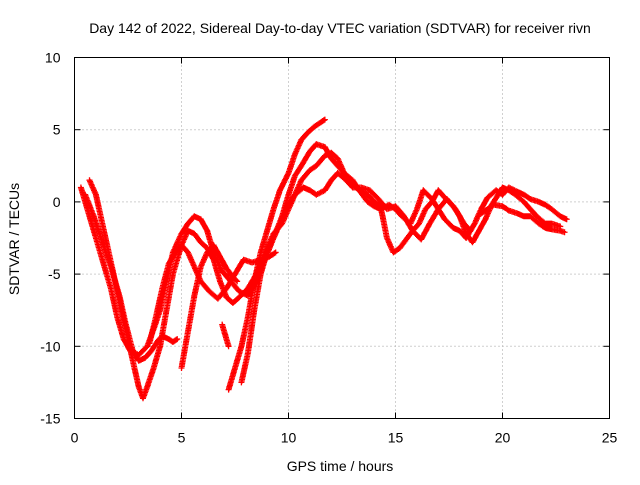 This screenshot has width=640, height=485. What do you see at coordinates (57, 130) in the screenshot?
I see `y-tick-label: 5` at bounding box center [57, 130].